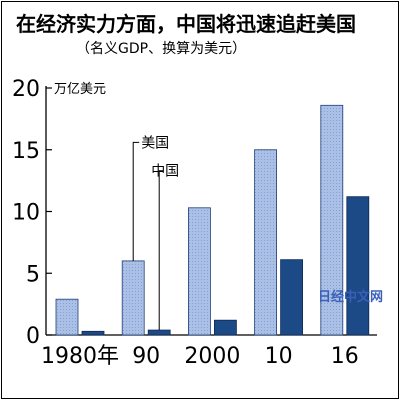 Image resolution: width=400 pixels, height=400 pixels. Describe the element at coordinates (279, 356) in the screenshot. I see `x-tick-label: 10` at that location.